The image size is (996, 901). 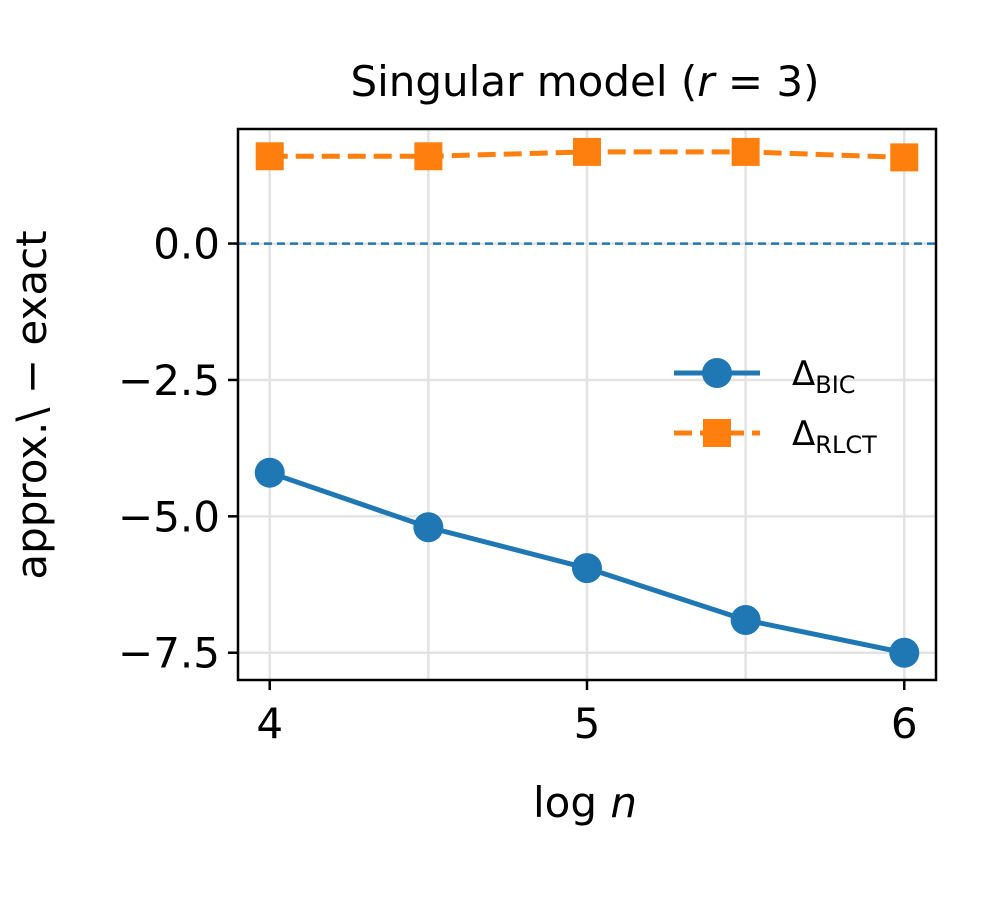 What do you see at coordinates (717, 433) in the screenshot?
I see `legend-marker-rlct` at bounding box center [717, 433].